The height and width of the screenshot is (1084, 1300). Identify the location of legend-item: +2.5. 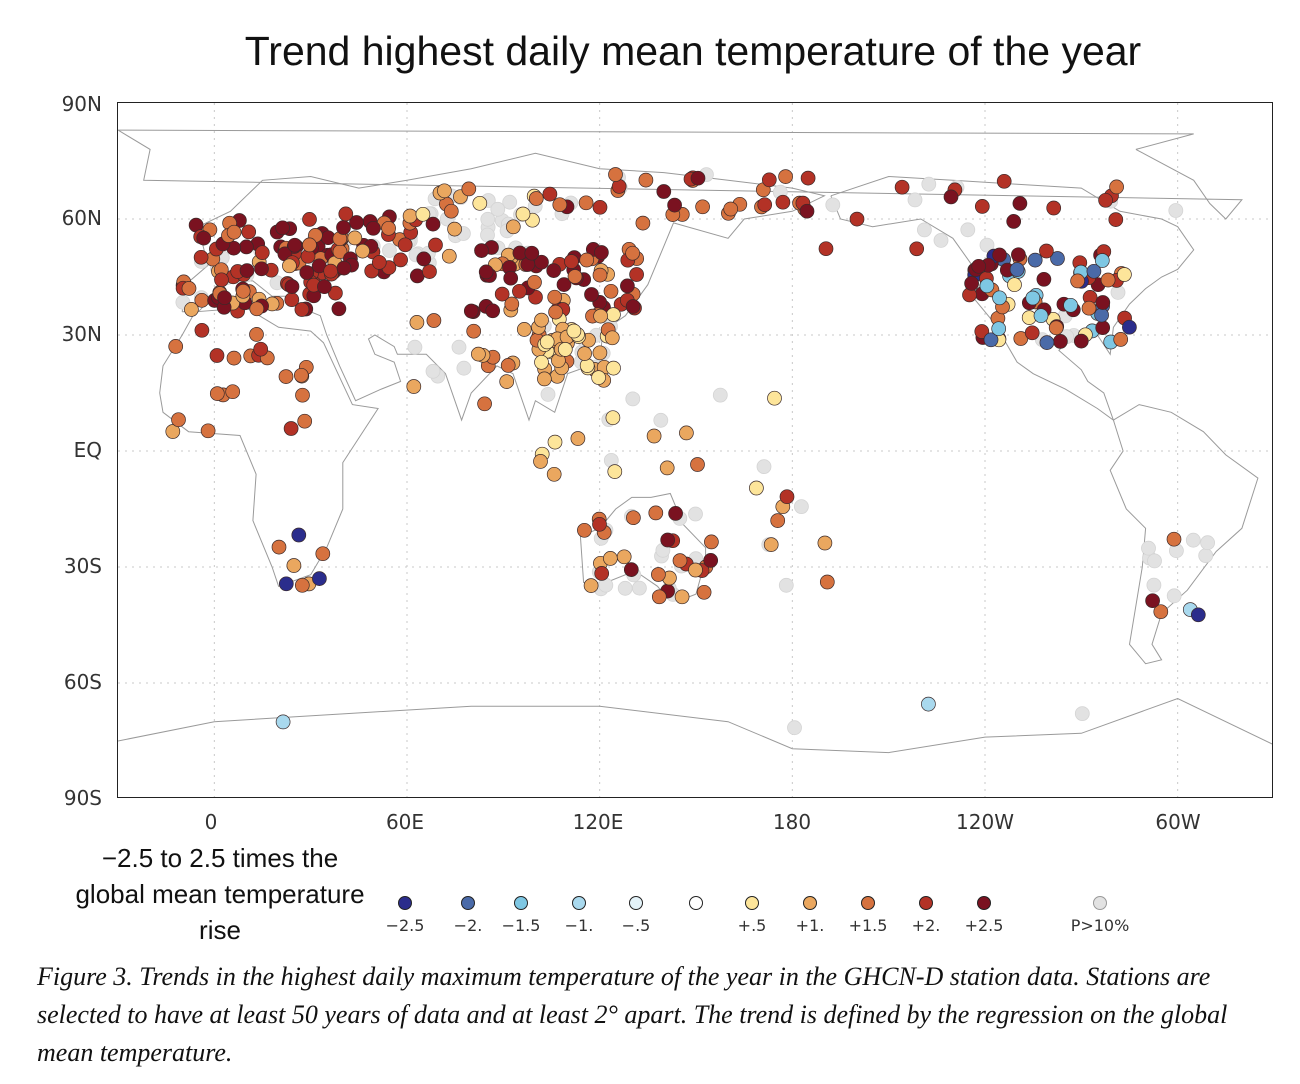
(984, 915).